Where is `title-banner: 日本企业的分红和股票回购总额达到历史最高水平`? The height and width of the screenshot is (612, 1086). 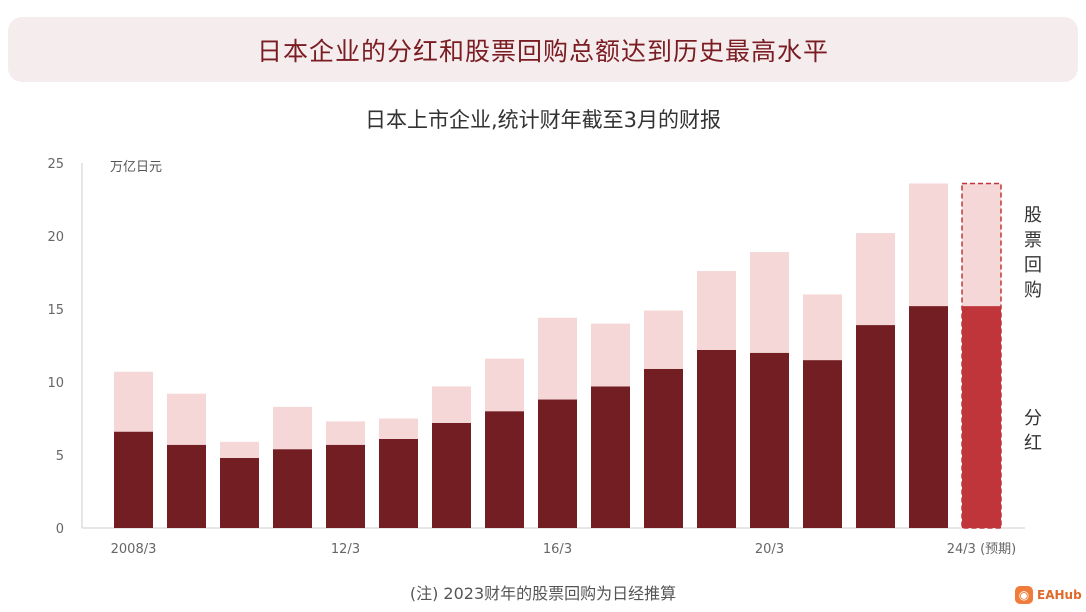
title-banner: 日本企业的分红和股票回购总额达到历史最高水平 is located at coordinates (543, 49).